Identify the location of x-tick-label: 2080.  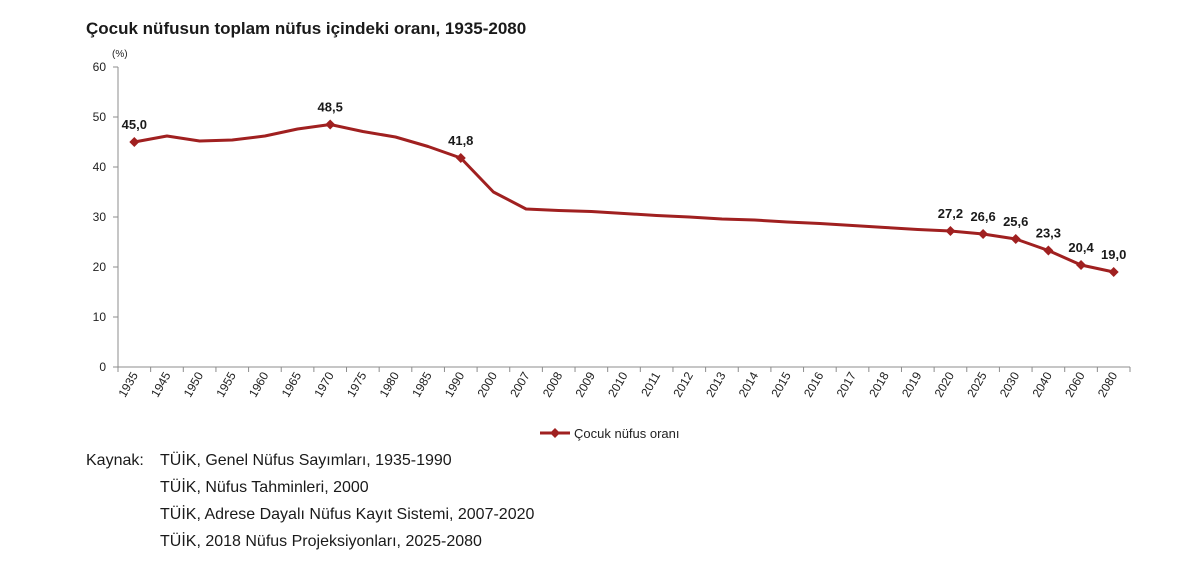
(1108, 384).